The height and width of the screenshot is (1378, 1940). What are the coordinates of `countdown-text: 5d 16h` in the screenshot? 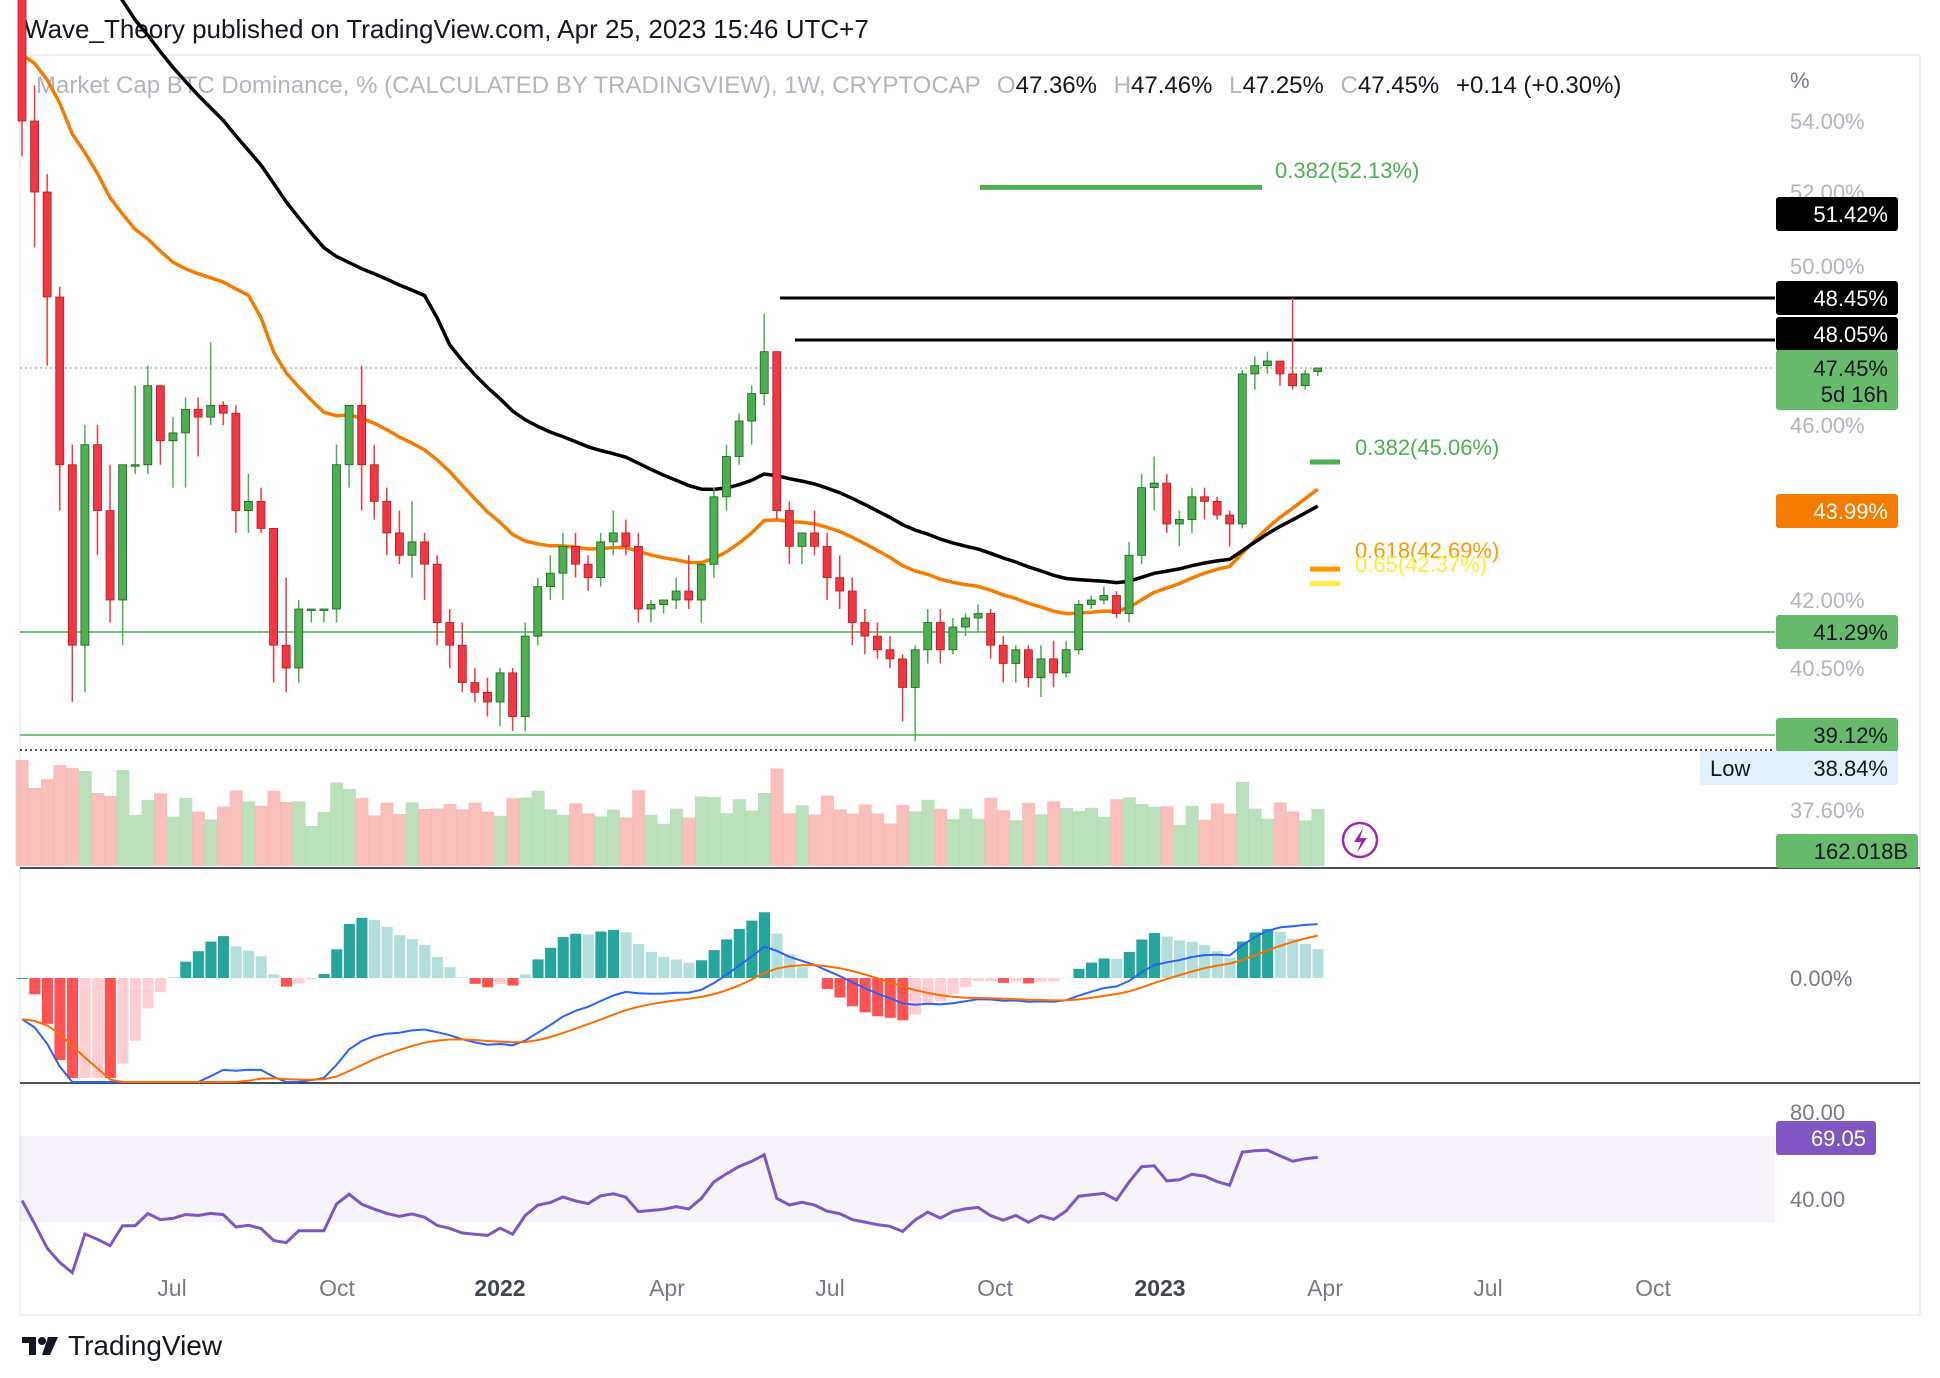 It's located at (1854, 394).